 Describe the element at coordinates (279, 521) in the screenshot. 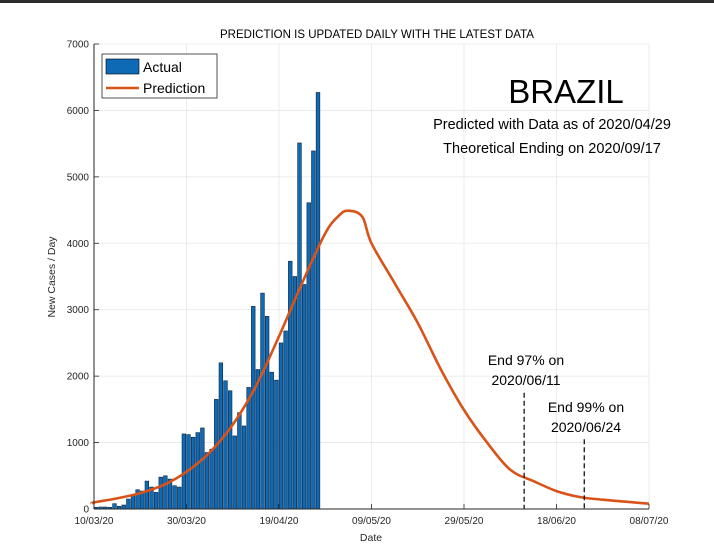

I see `x-tick-label: 19/04/20` at that location.